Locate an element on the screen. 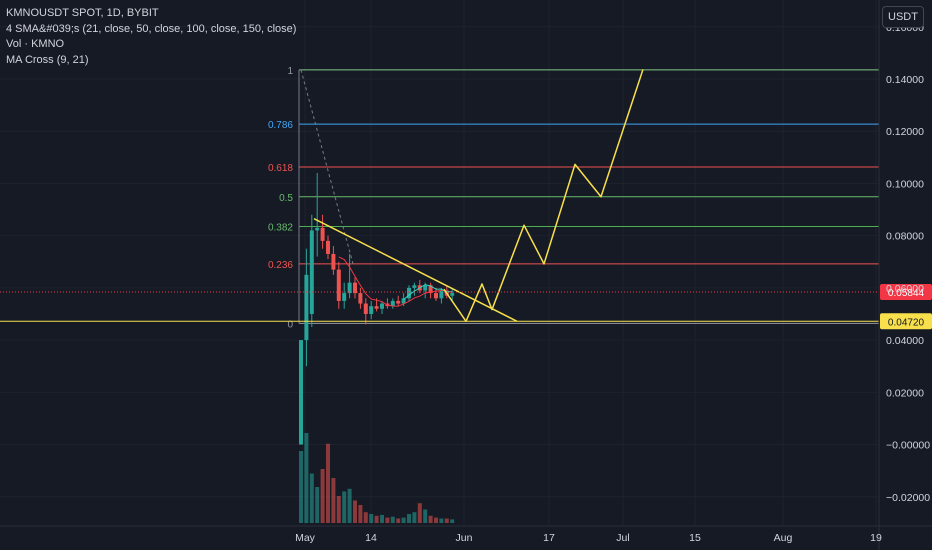 This screenshot has height=550, width=932. fib-level-label: 1 is located at coordinates (290, 71).